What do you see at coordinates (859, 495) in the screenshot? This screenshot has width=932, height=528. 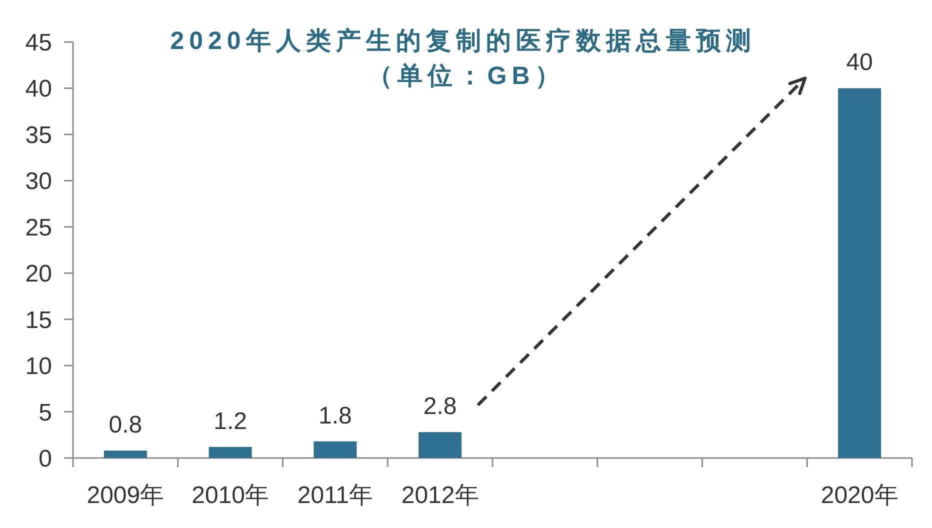 I see `x-tick-label: 2020年` at bounding box center [859, 495].